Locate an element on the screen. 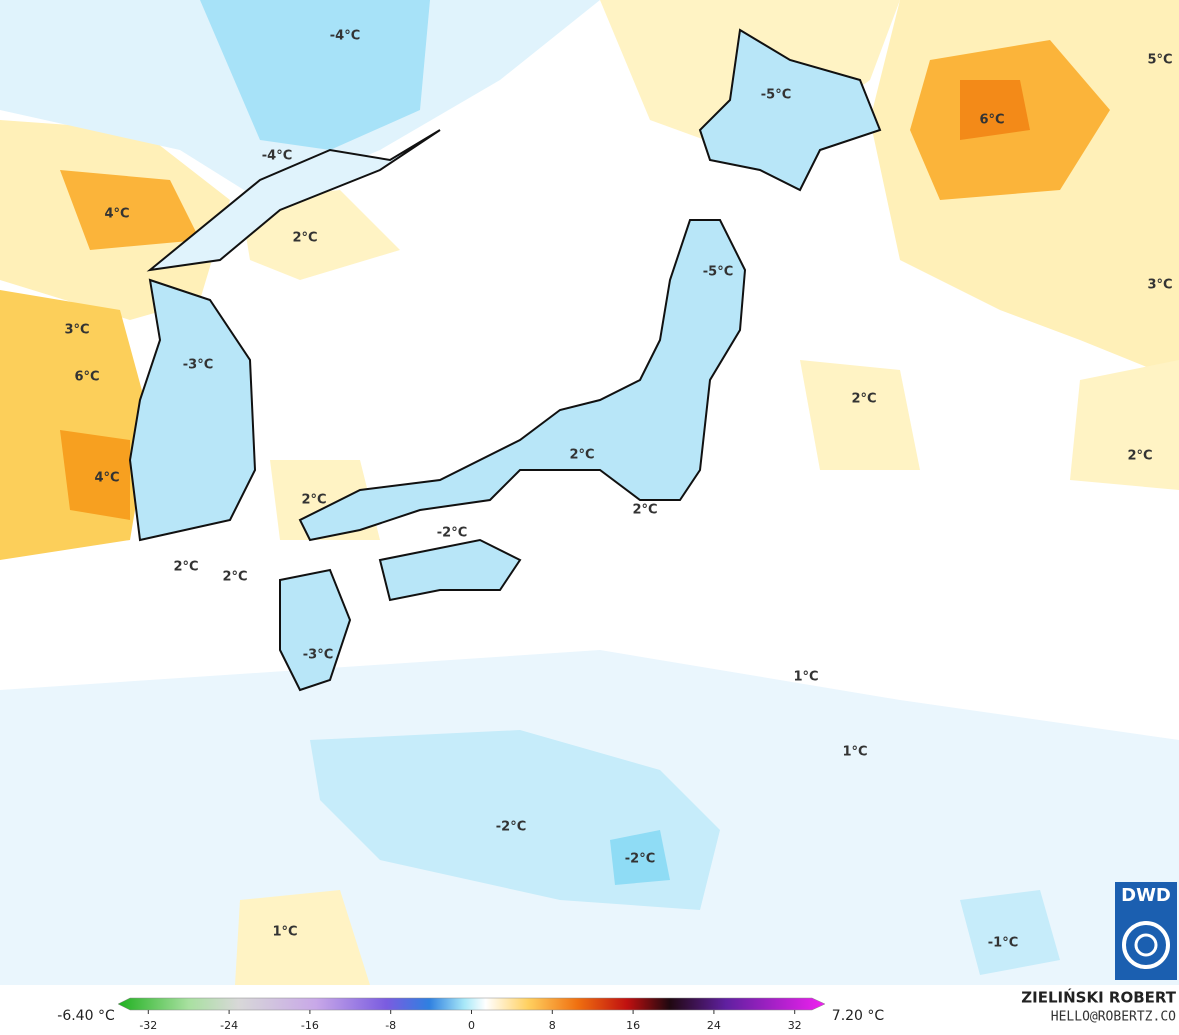 The width and height of the screenshot is (1179, 1035). colorbar-min-label: -6.40 °C is located at coordinates (86, 1016).